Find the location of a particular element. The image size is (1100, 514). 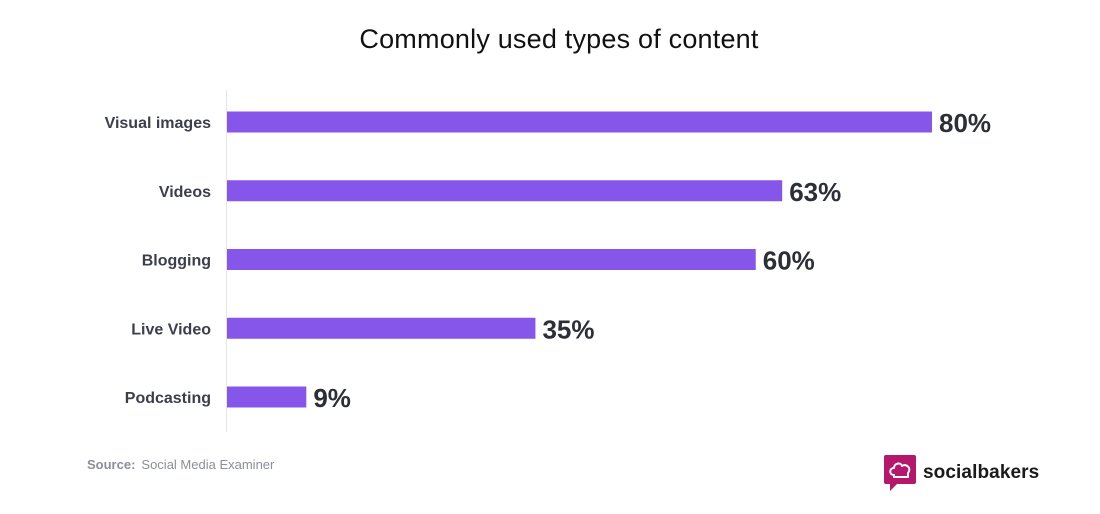

category-label: Podcasting is located at coordinates (168, 398).